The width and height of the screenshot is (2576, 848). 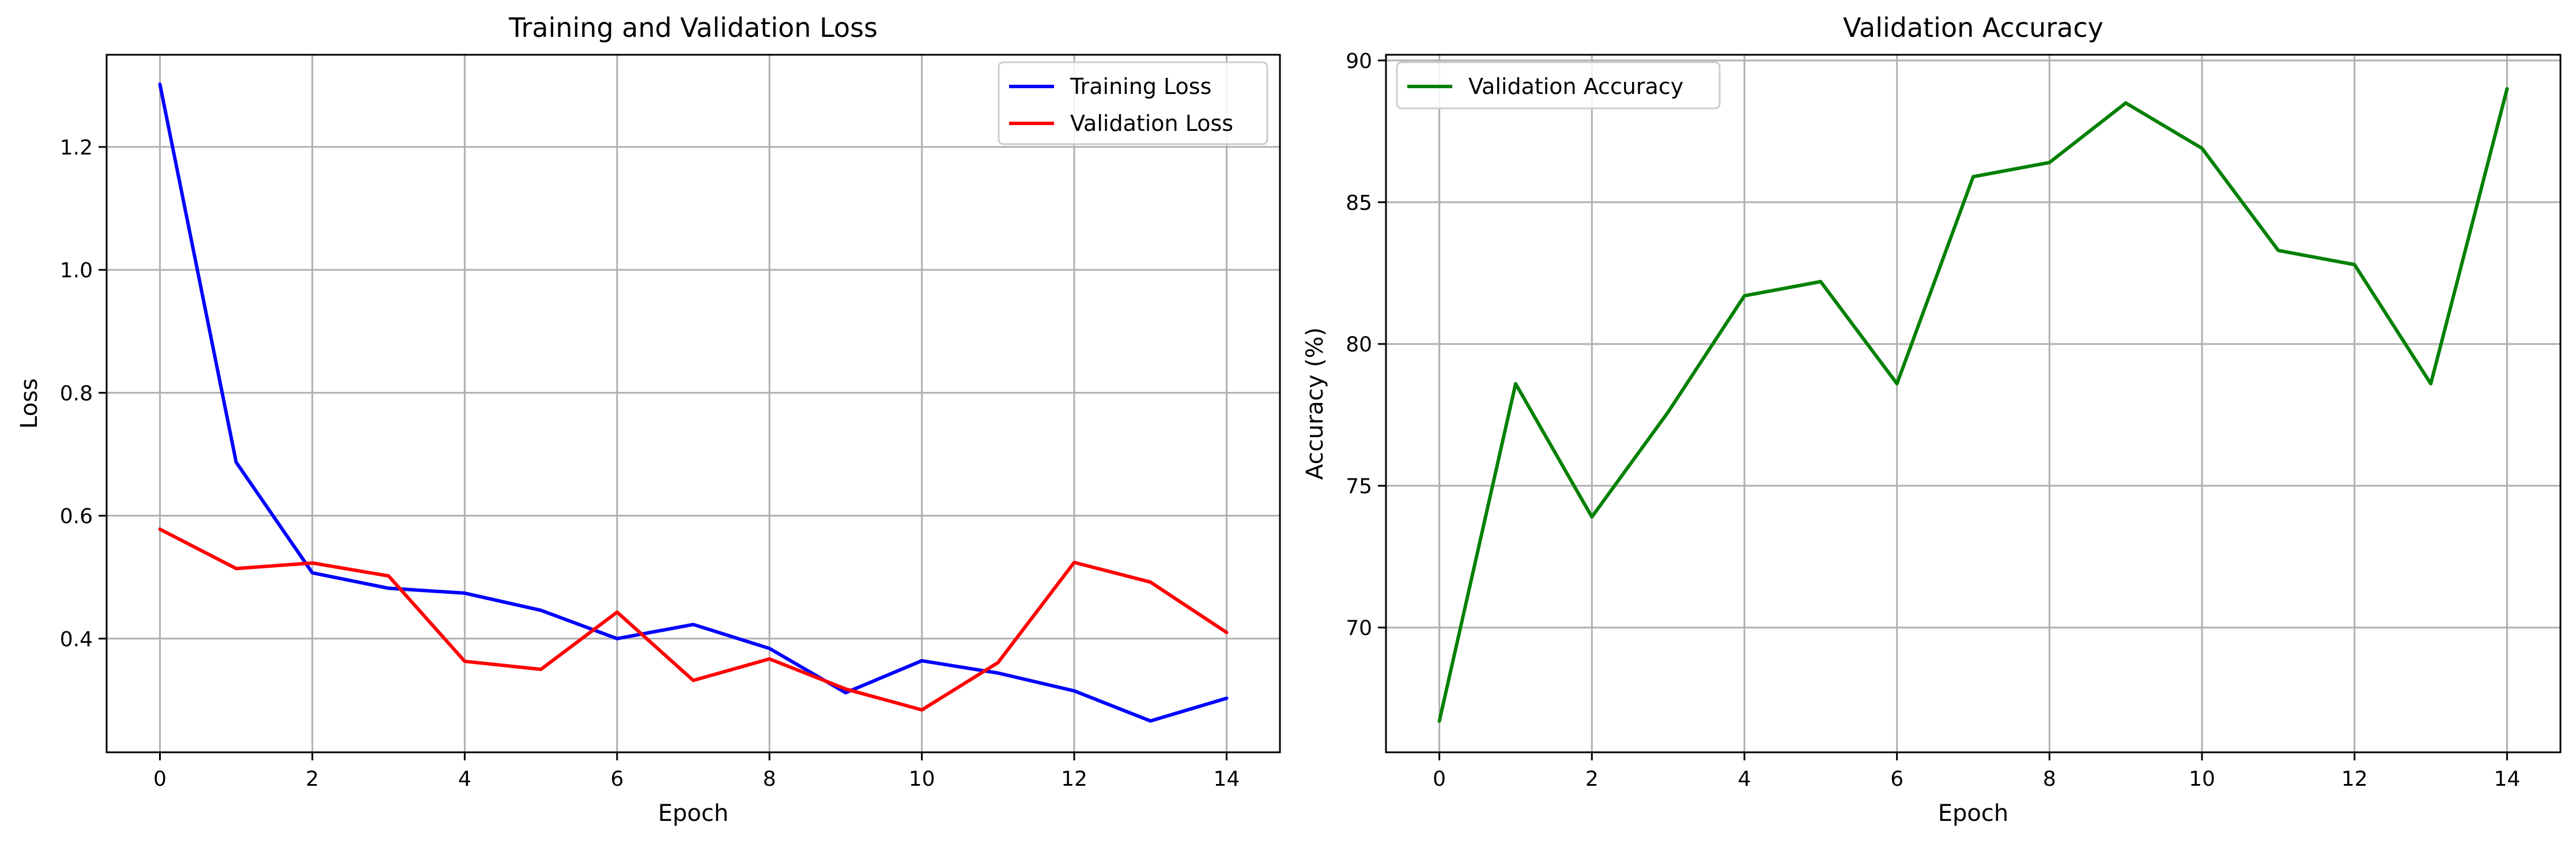 I want to click on legend-item: Training Loss, so click(x=1110, y=86).